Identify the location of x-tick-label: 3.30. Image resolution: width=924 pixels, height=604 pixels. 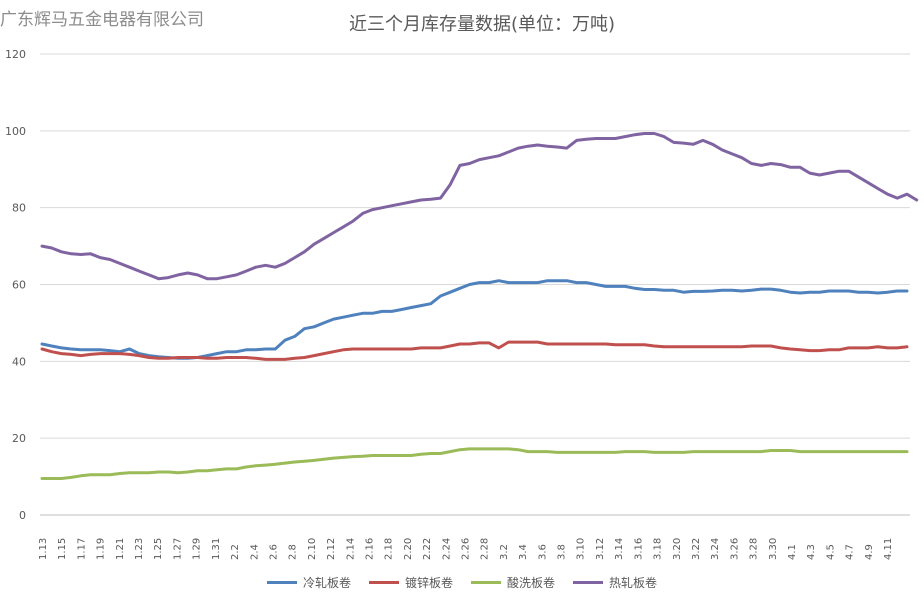
(773, 549).